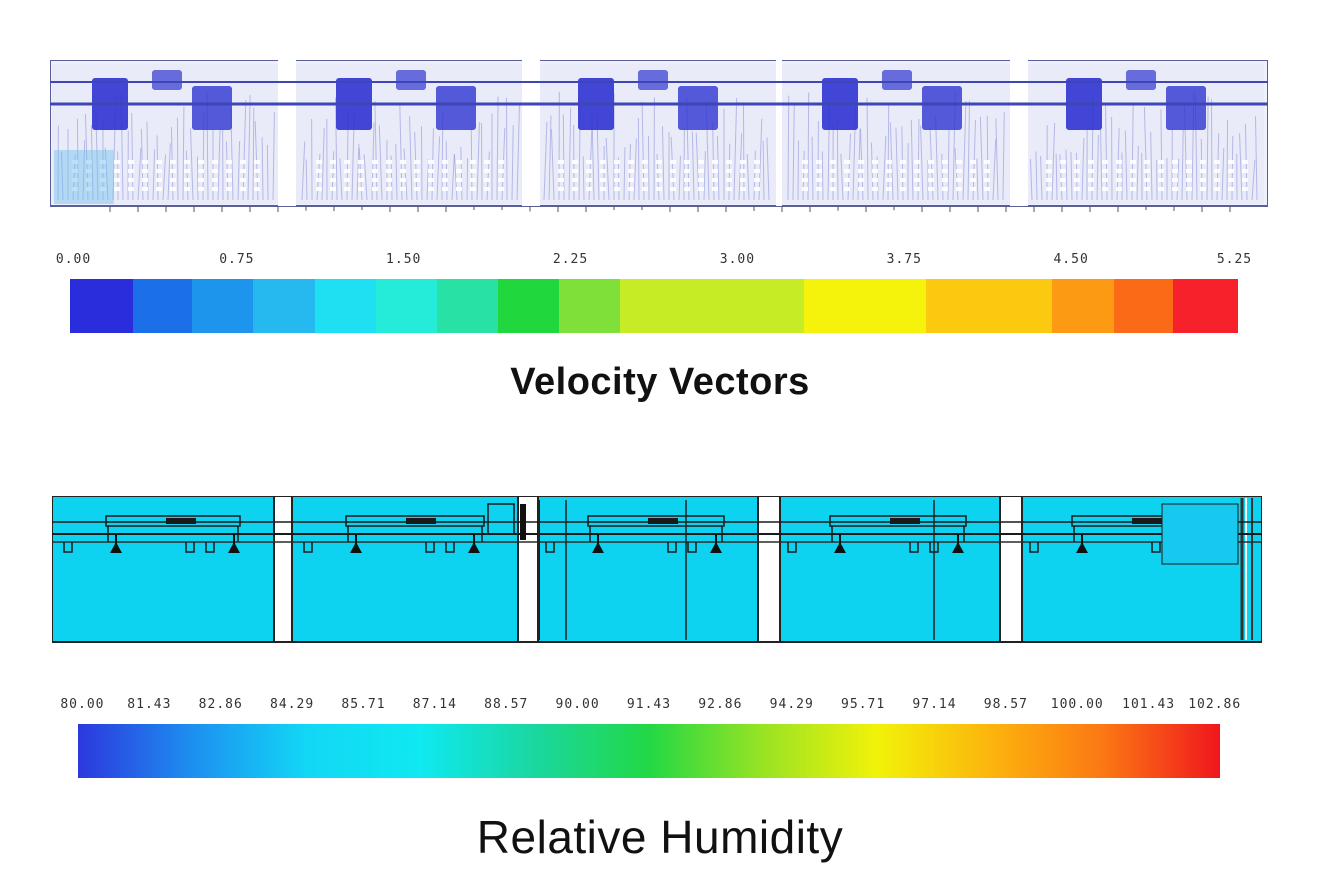 The image size is (1320, 892). I want to click on humidity-tick-label: 92.86, so click(720, 704).